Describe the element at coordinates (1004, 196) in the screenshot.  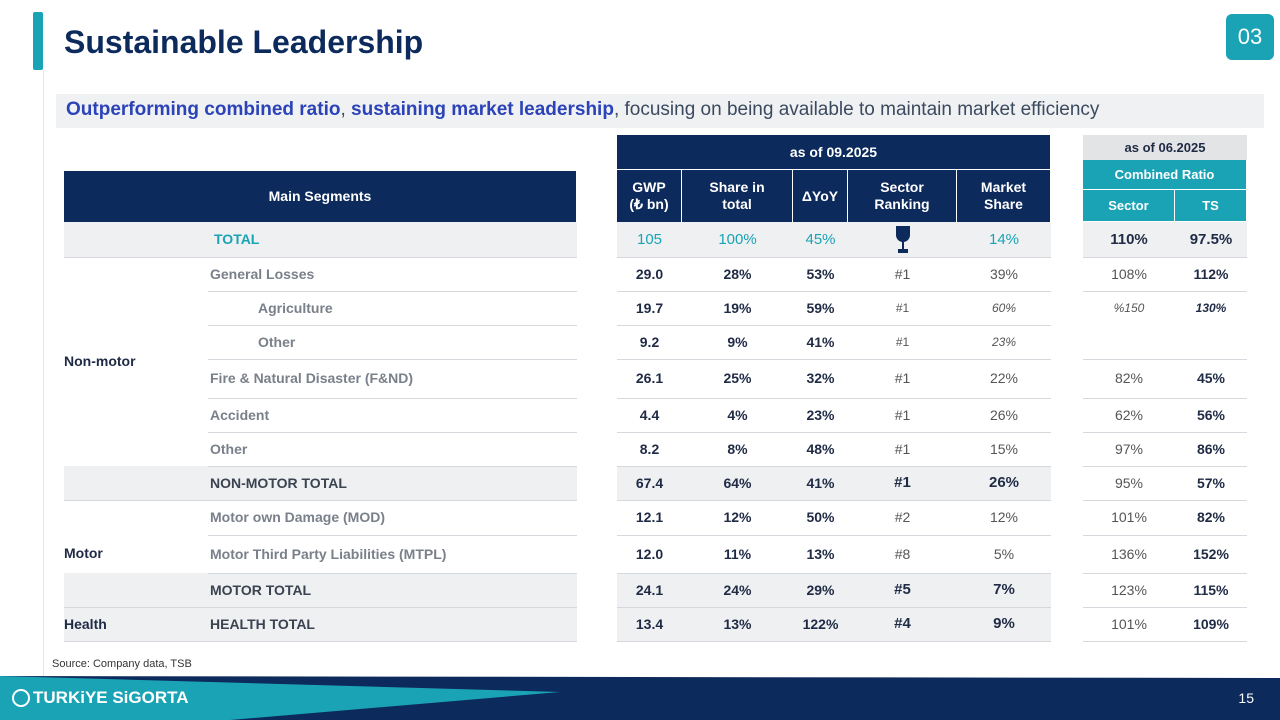
I see `header-market: Market Share` at that location.